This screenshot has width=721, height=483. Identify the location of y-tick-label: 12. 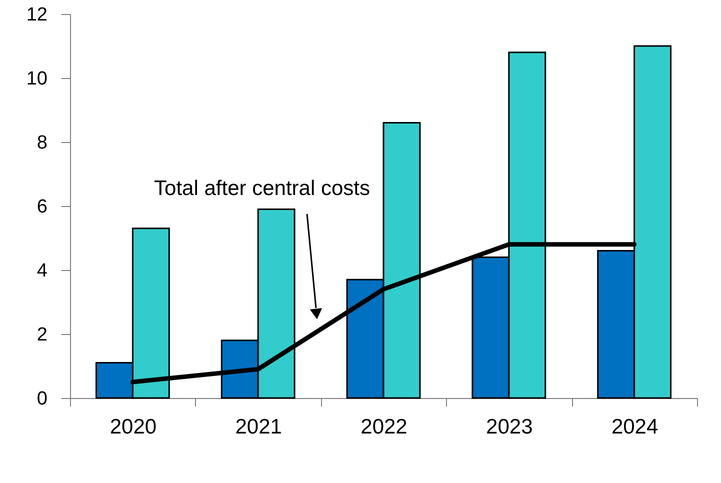
(37, 15).